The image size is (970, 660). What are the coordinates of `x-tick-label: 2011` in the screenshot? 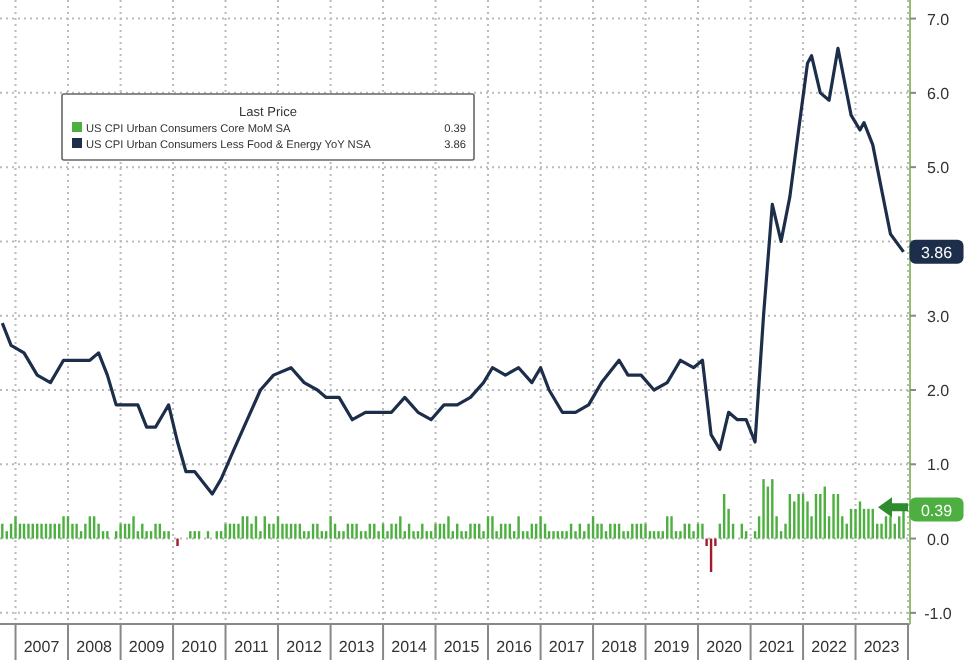 It's located at (252, 647).